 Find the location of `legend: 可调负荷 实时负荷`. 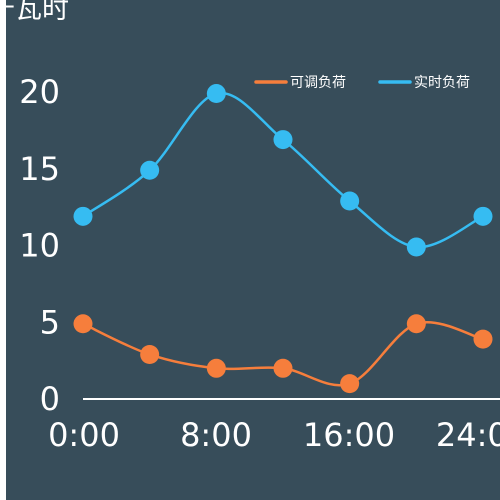

legend: 可调负荷 实时负荷 is located at coordinates (362, 83).